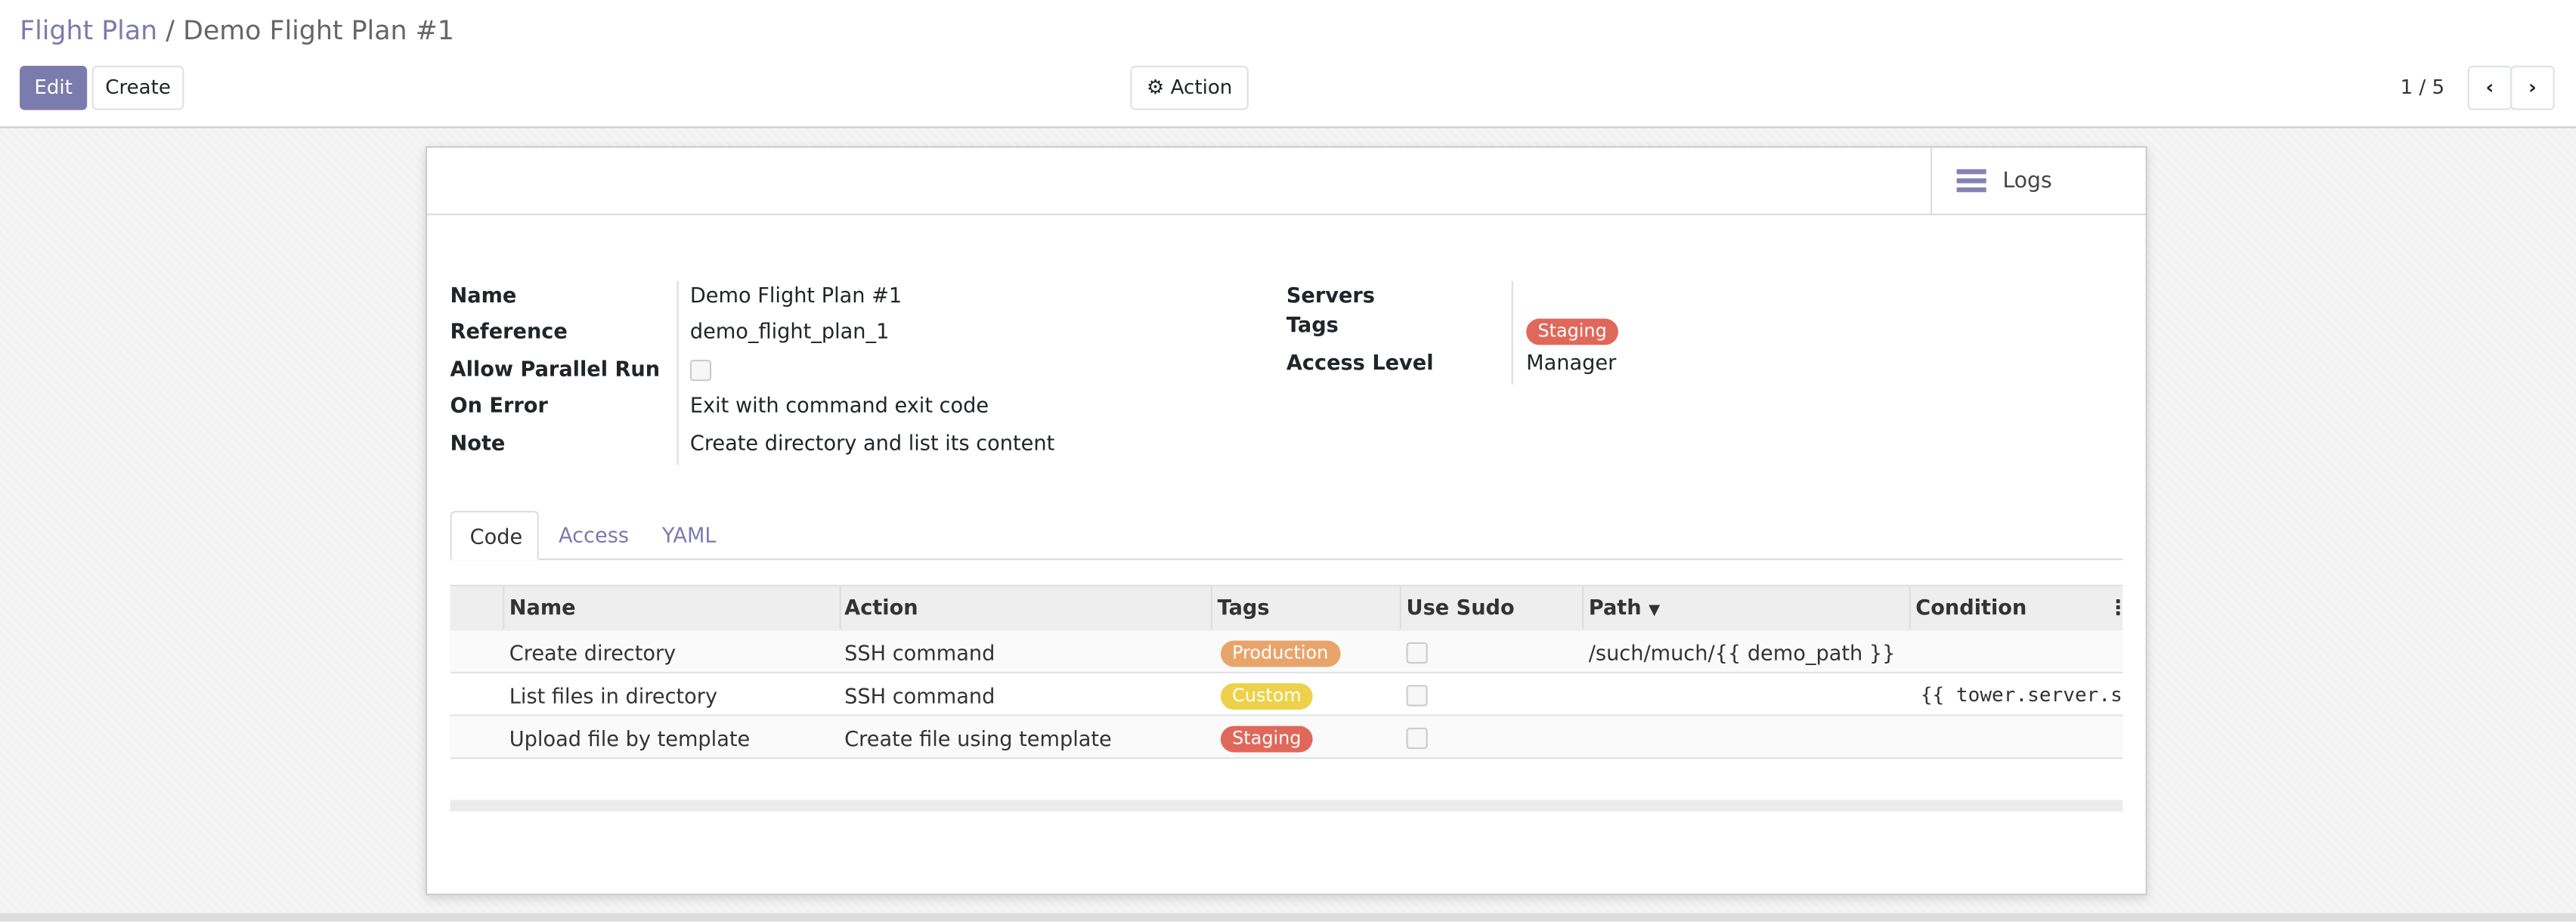 The width and height of the screenshot is (2576, 922). What do you see at coordinates (593, 653) in the screenshot?
I see `row-name: Create directory` at bounding box center [593, 653].